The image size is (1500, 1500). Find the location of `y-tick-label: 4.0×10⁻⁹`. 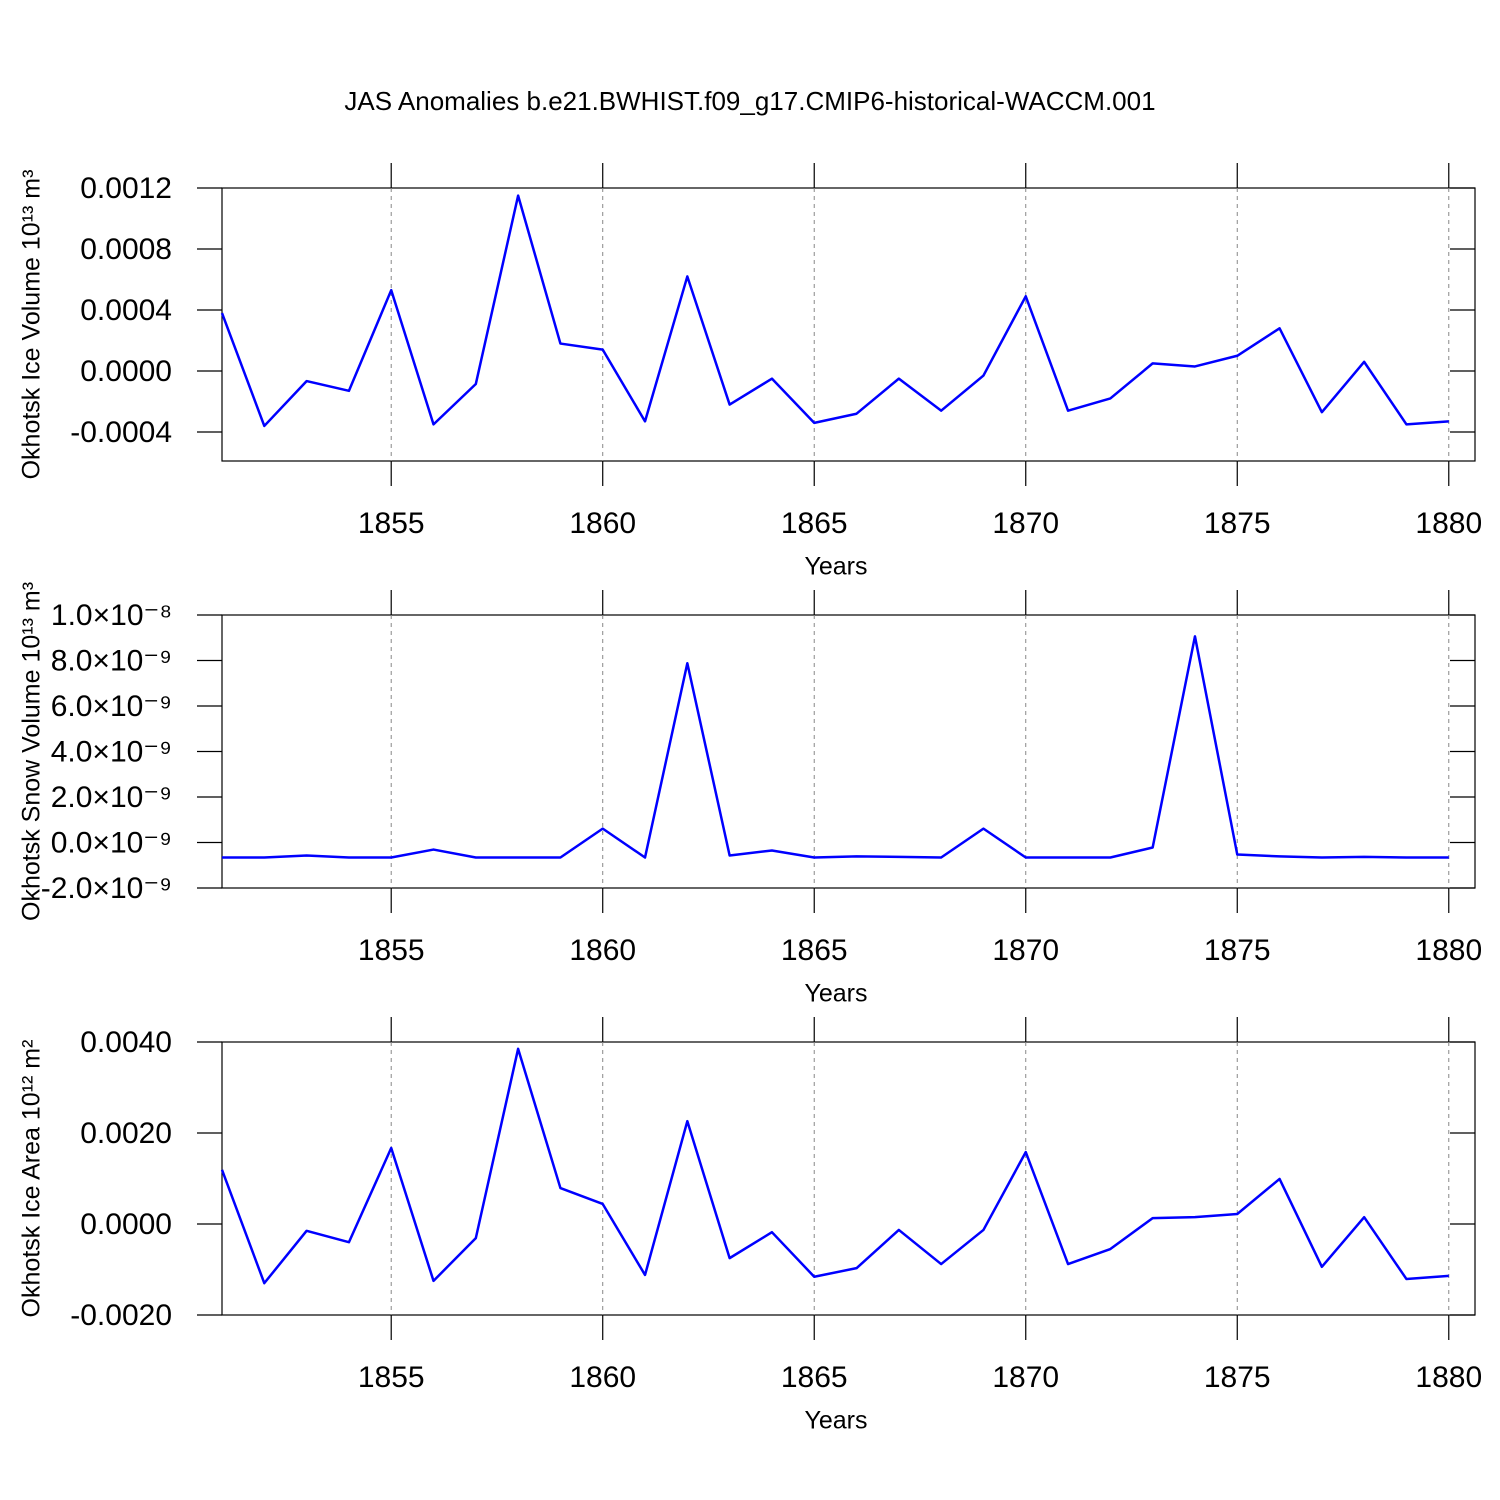

y-tick-label: 4.0×10⁻⁹ is located at coordinates (111, 751).